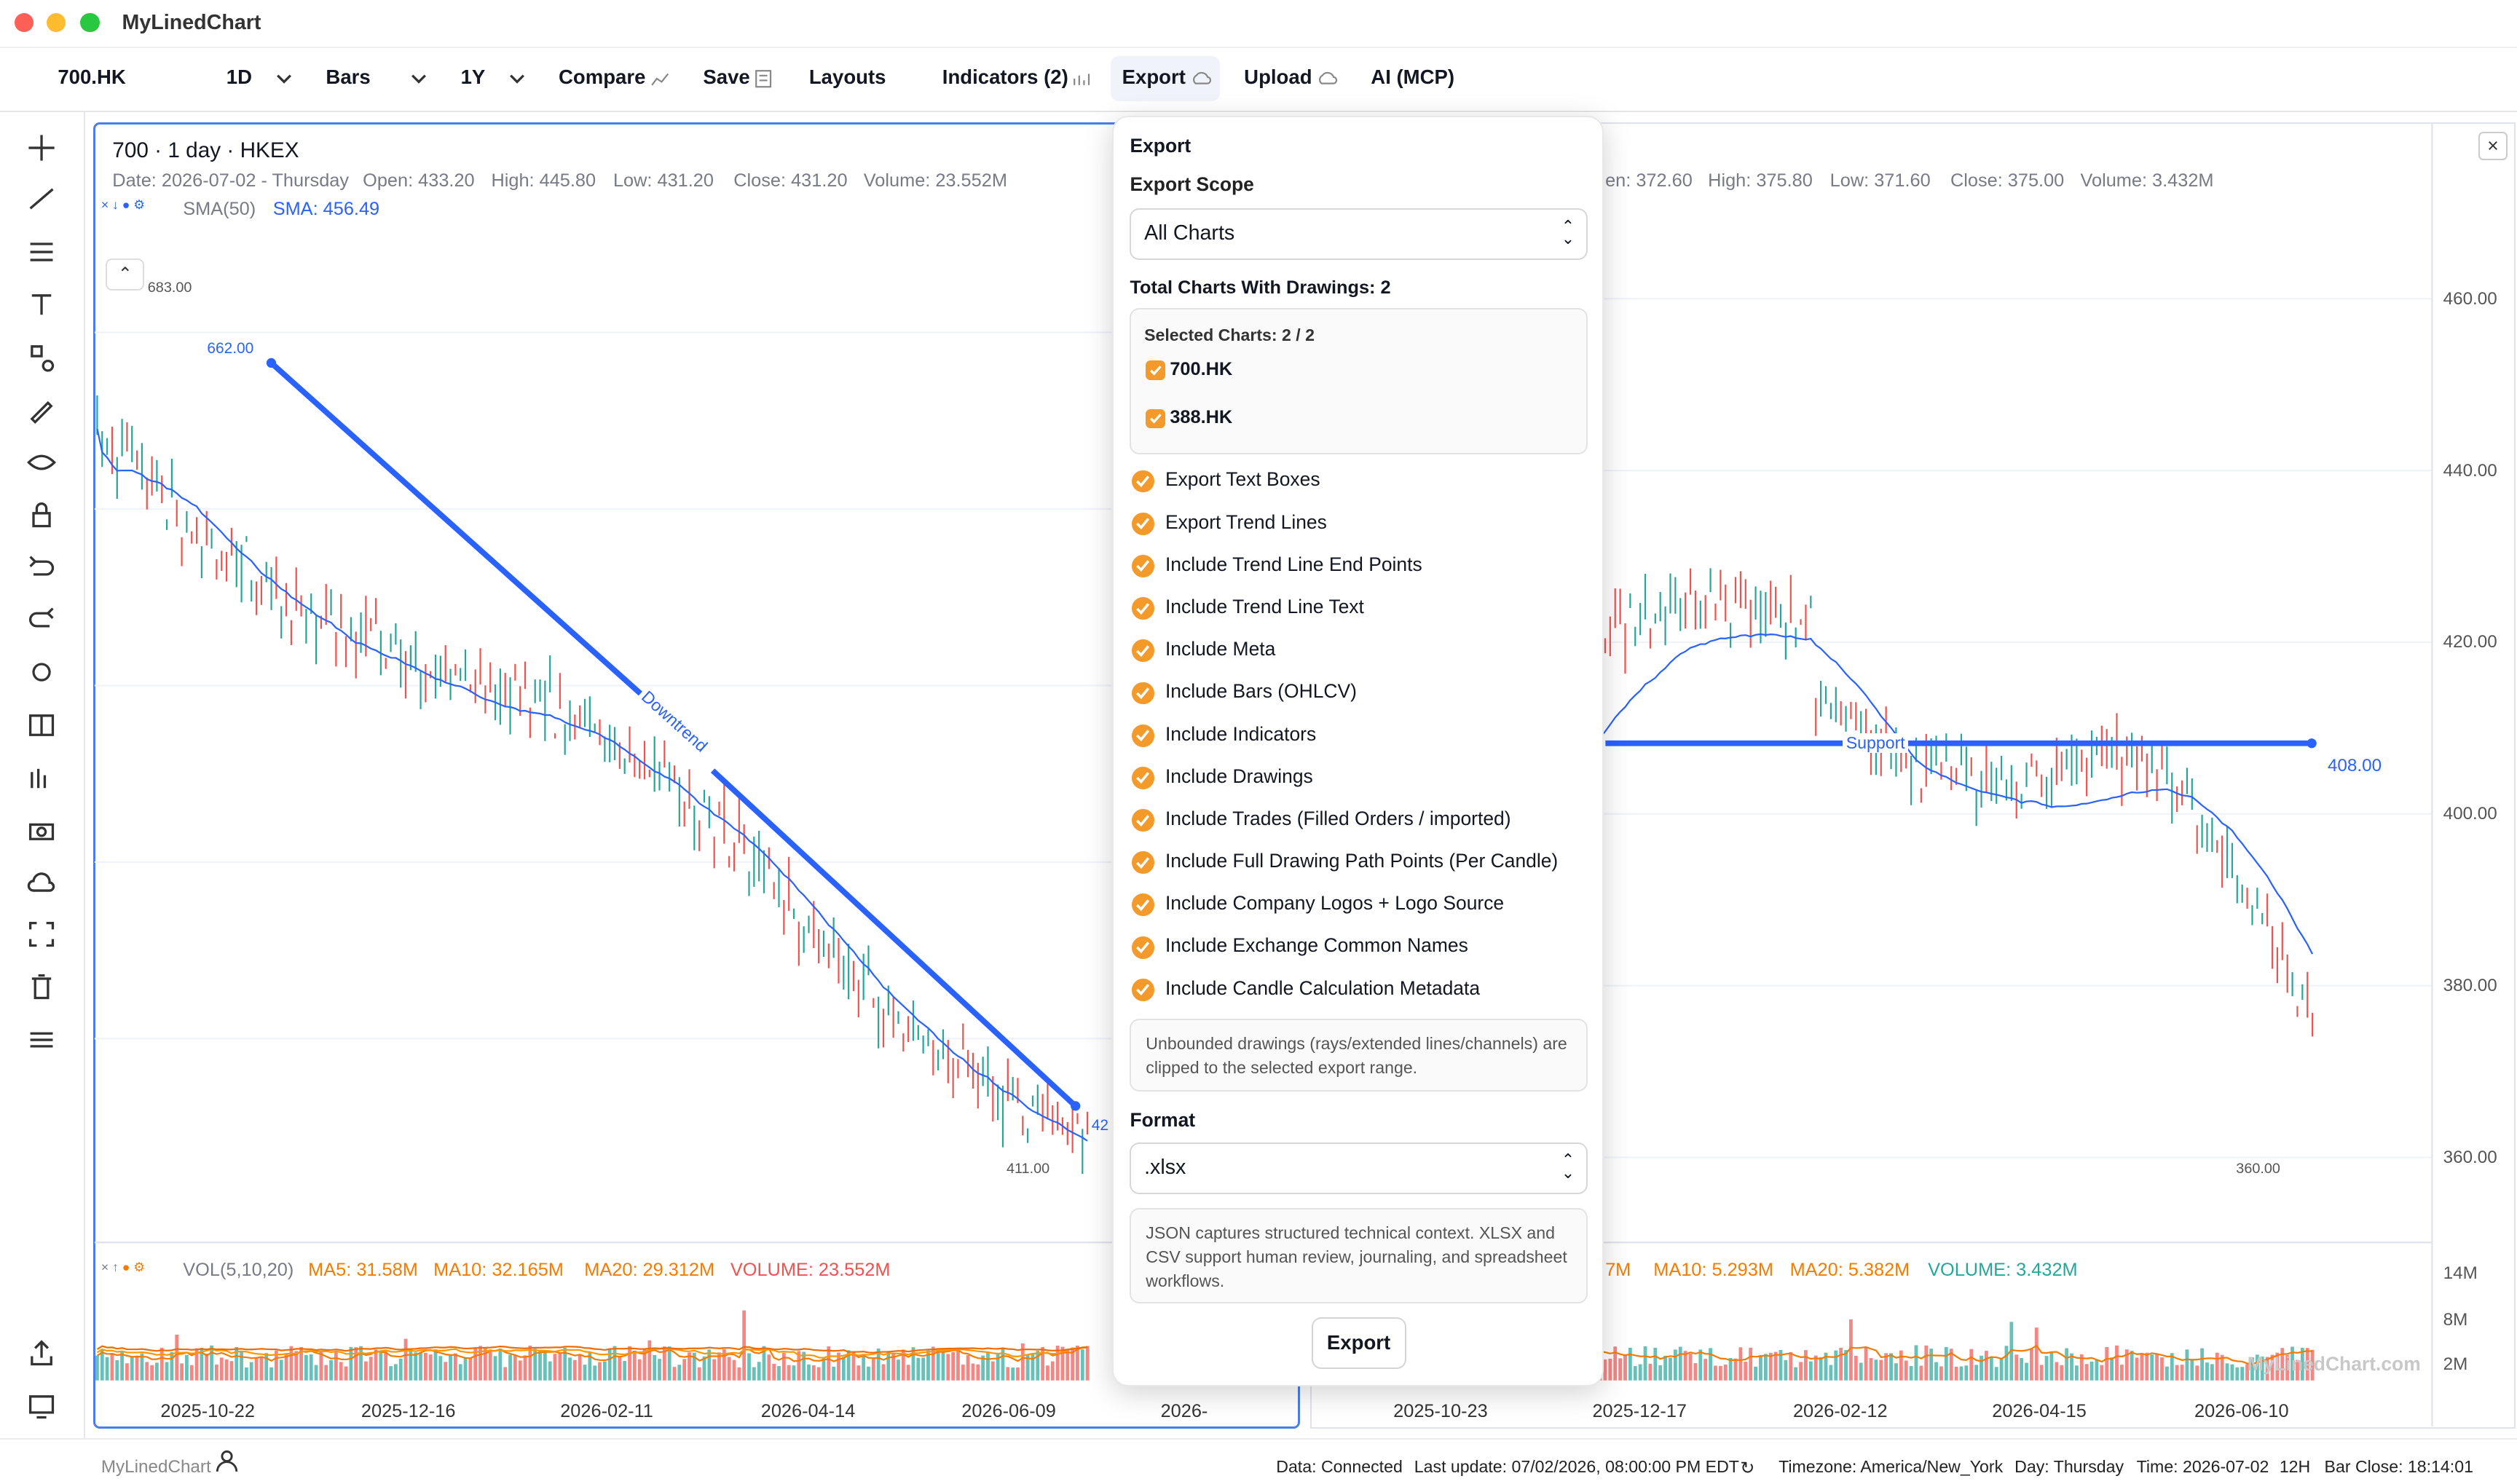 The image size is (2517, 1484). I want to click on settings-icon, so click(41, 672).